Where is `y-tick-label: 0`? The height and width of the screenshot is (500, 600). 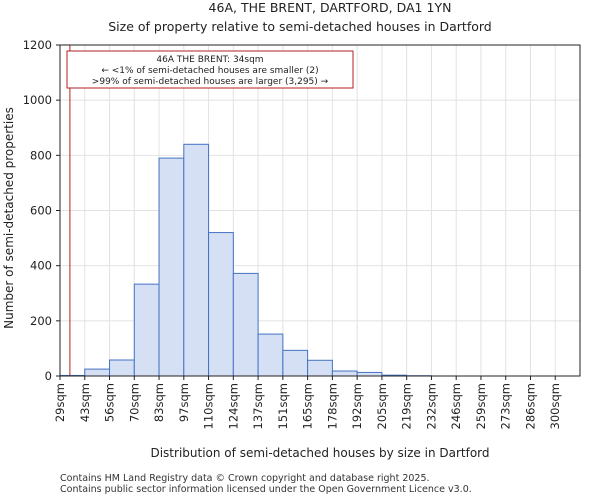
y-tick-label: 0 is located at coordinates (48, 376).